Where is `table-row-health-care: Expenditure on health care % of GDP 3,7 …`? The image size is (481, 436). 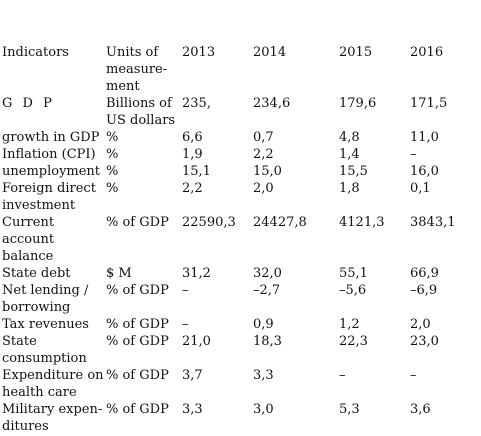
table-row-health-care: Expenditure on health care % of GDP 3,7 … is located at coordinates (240, 384).